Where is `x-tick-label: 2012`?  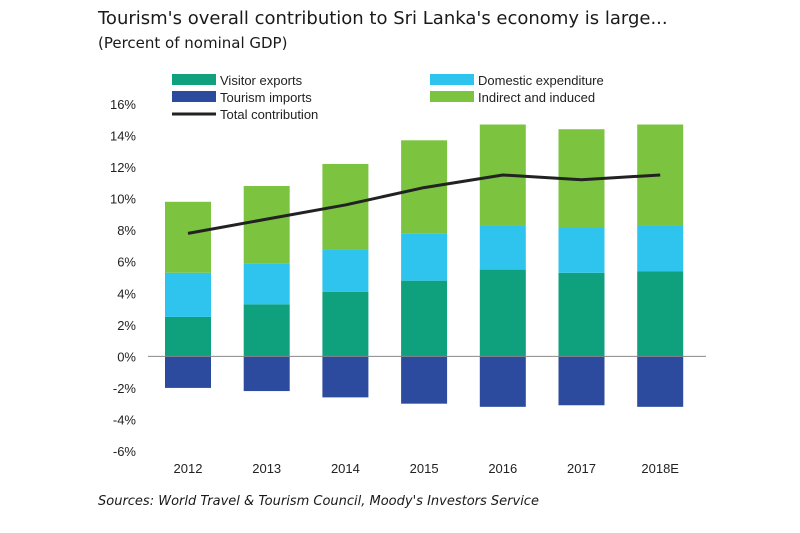
x-tick-label: 2012 is located at coordinates (188, 468).